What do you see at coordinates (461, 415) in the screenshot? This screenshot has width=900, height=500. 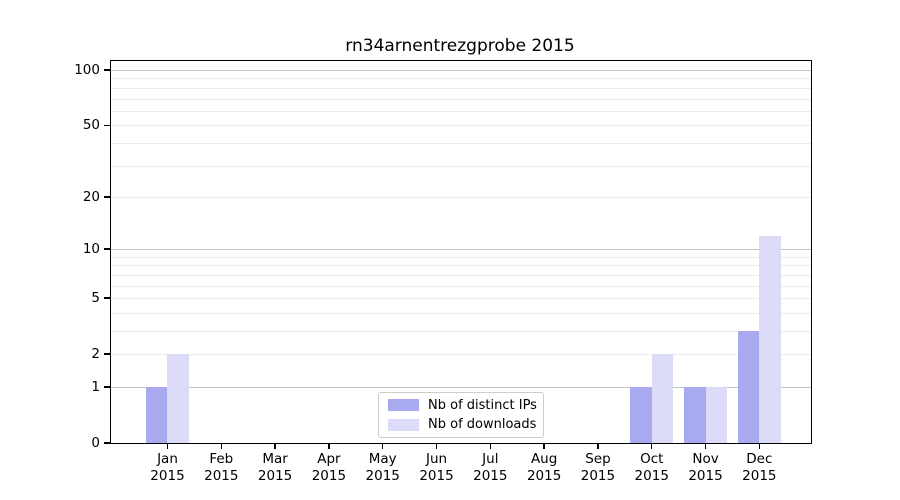 I see `legend: Nb of distinct IPs Nb of downloads` at bounding box center [461, 415].